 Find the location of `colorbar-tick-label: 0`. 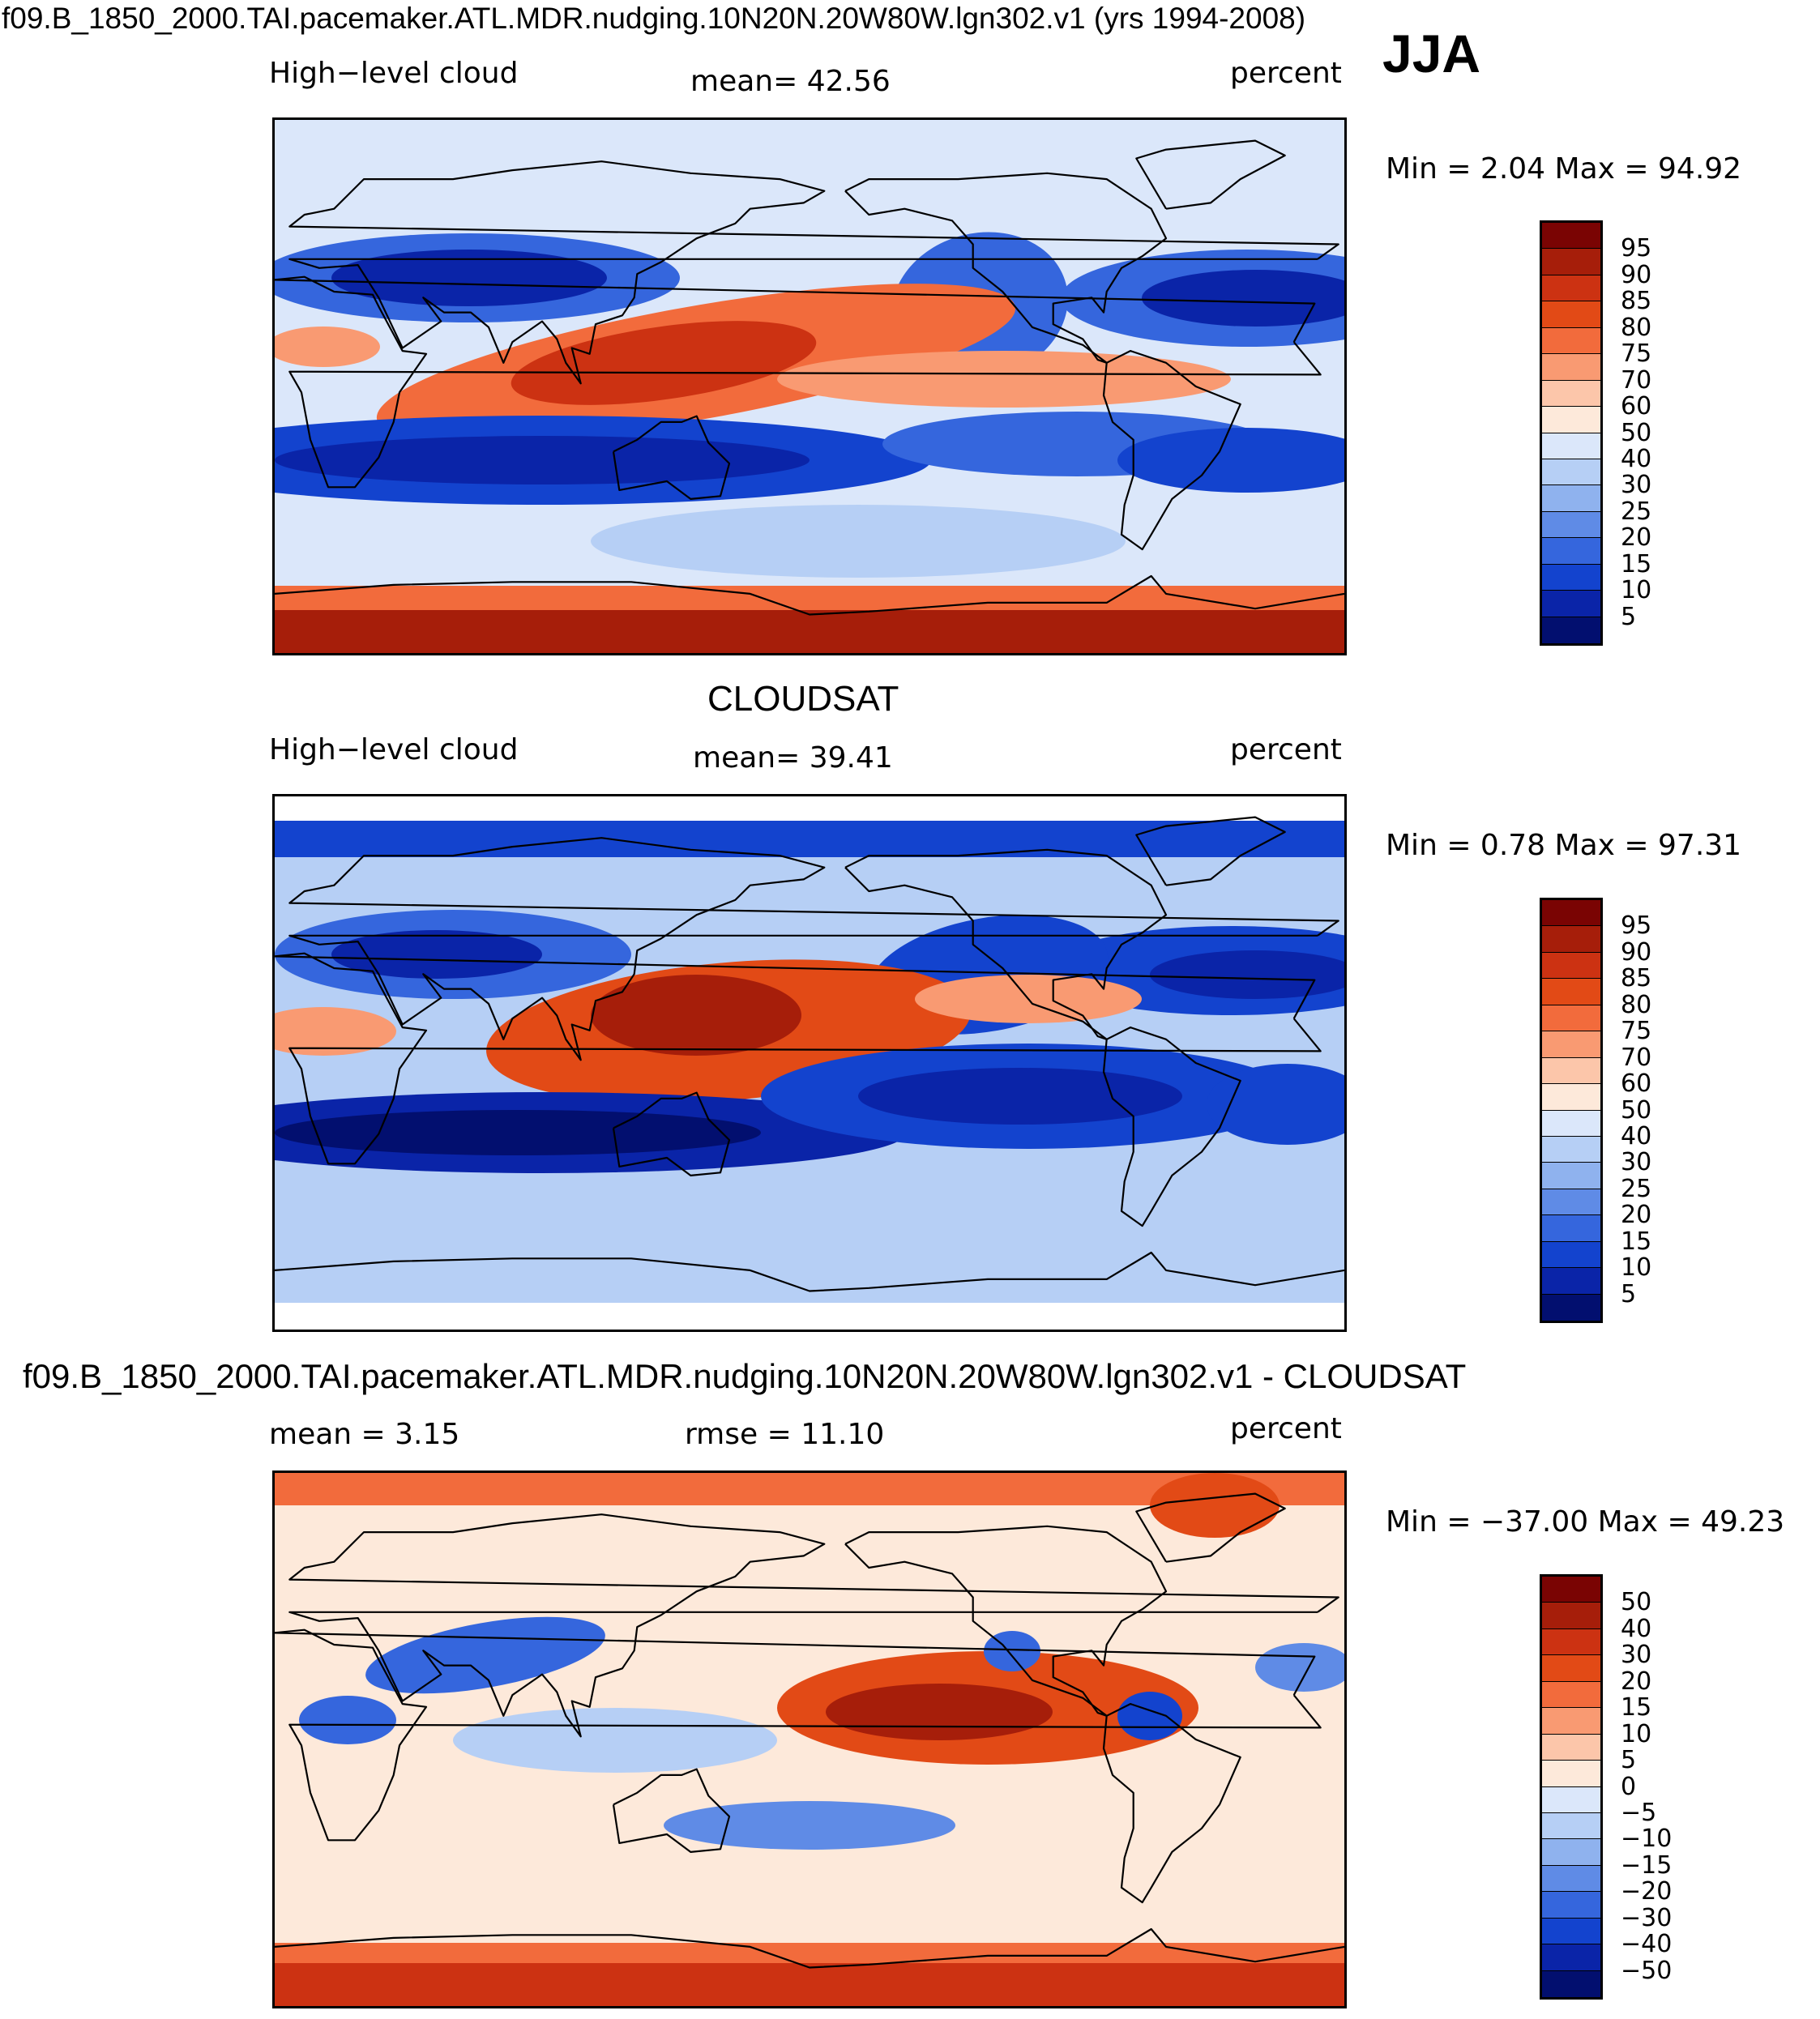

colorbar-tick-label: 0 is located at coordinates (1629, 1786).